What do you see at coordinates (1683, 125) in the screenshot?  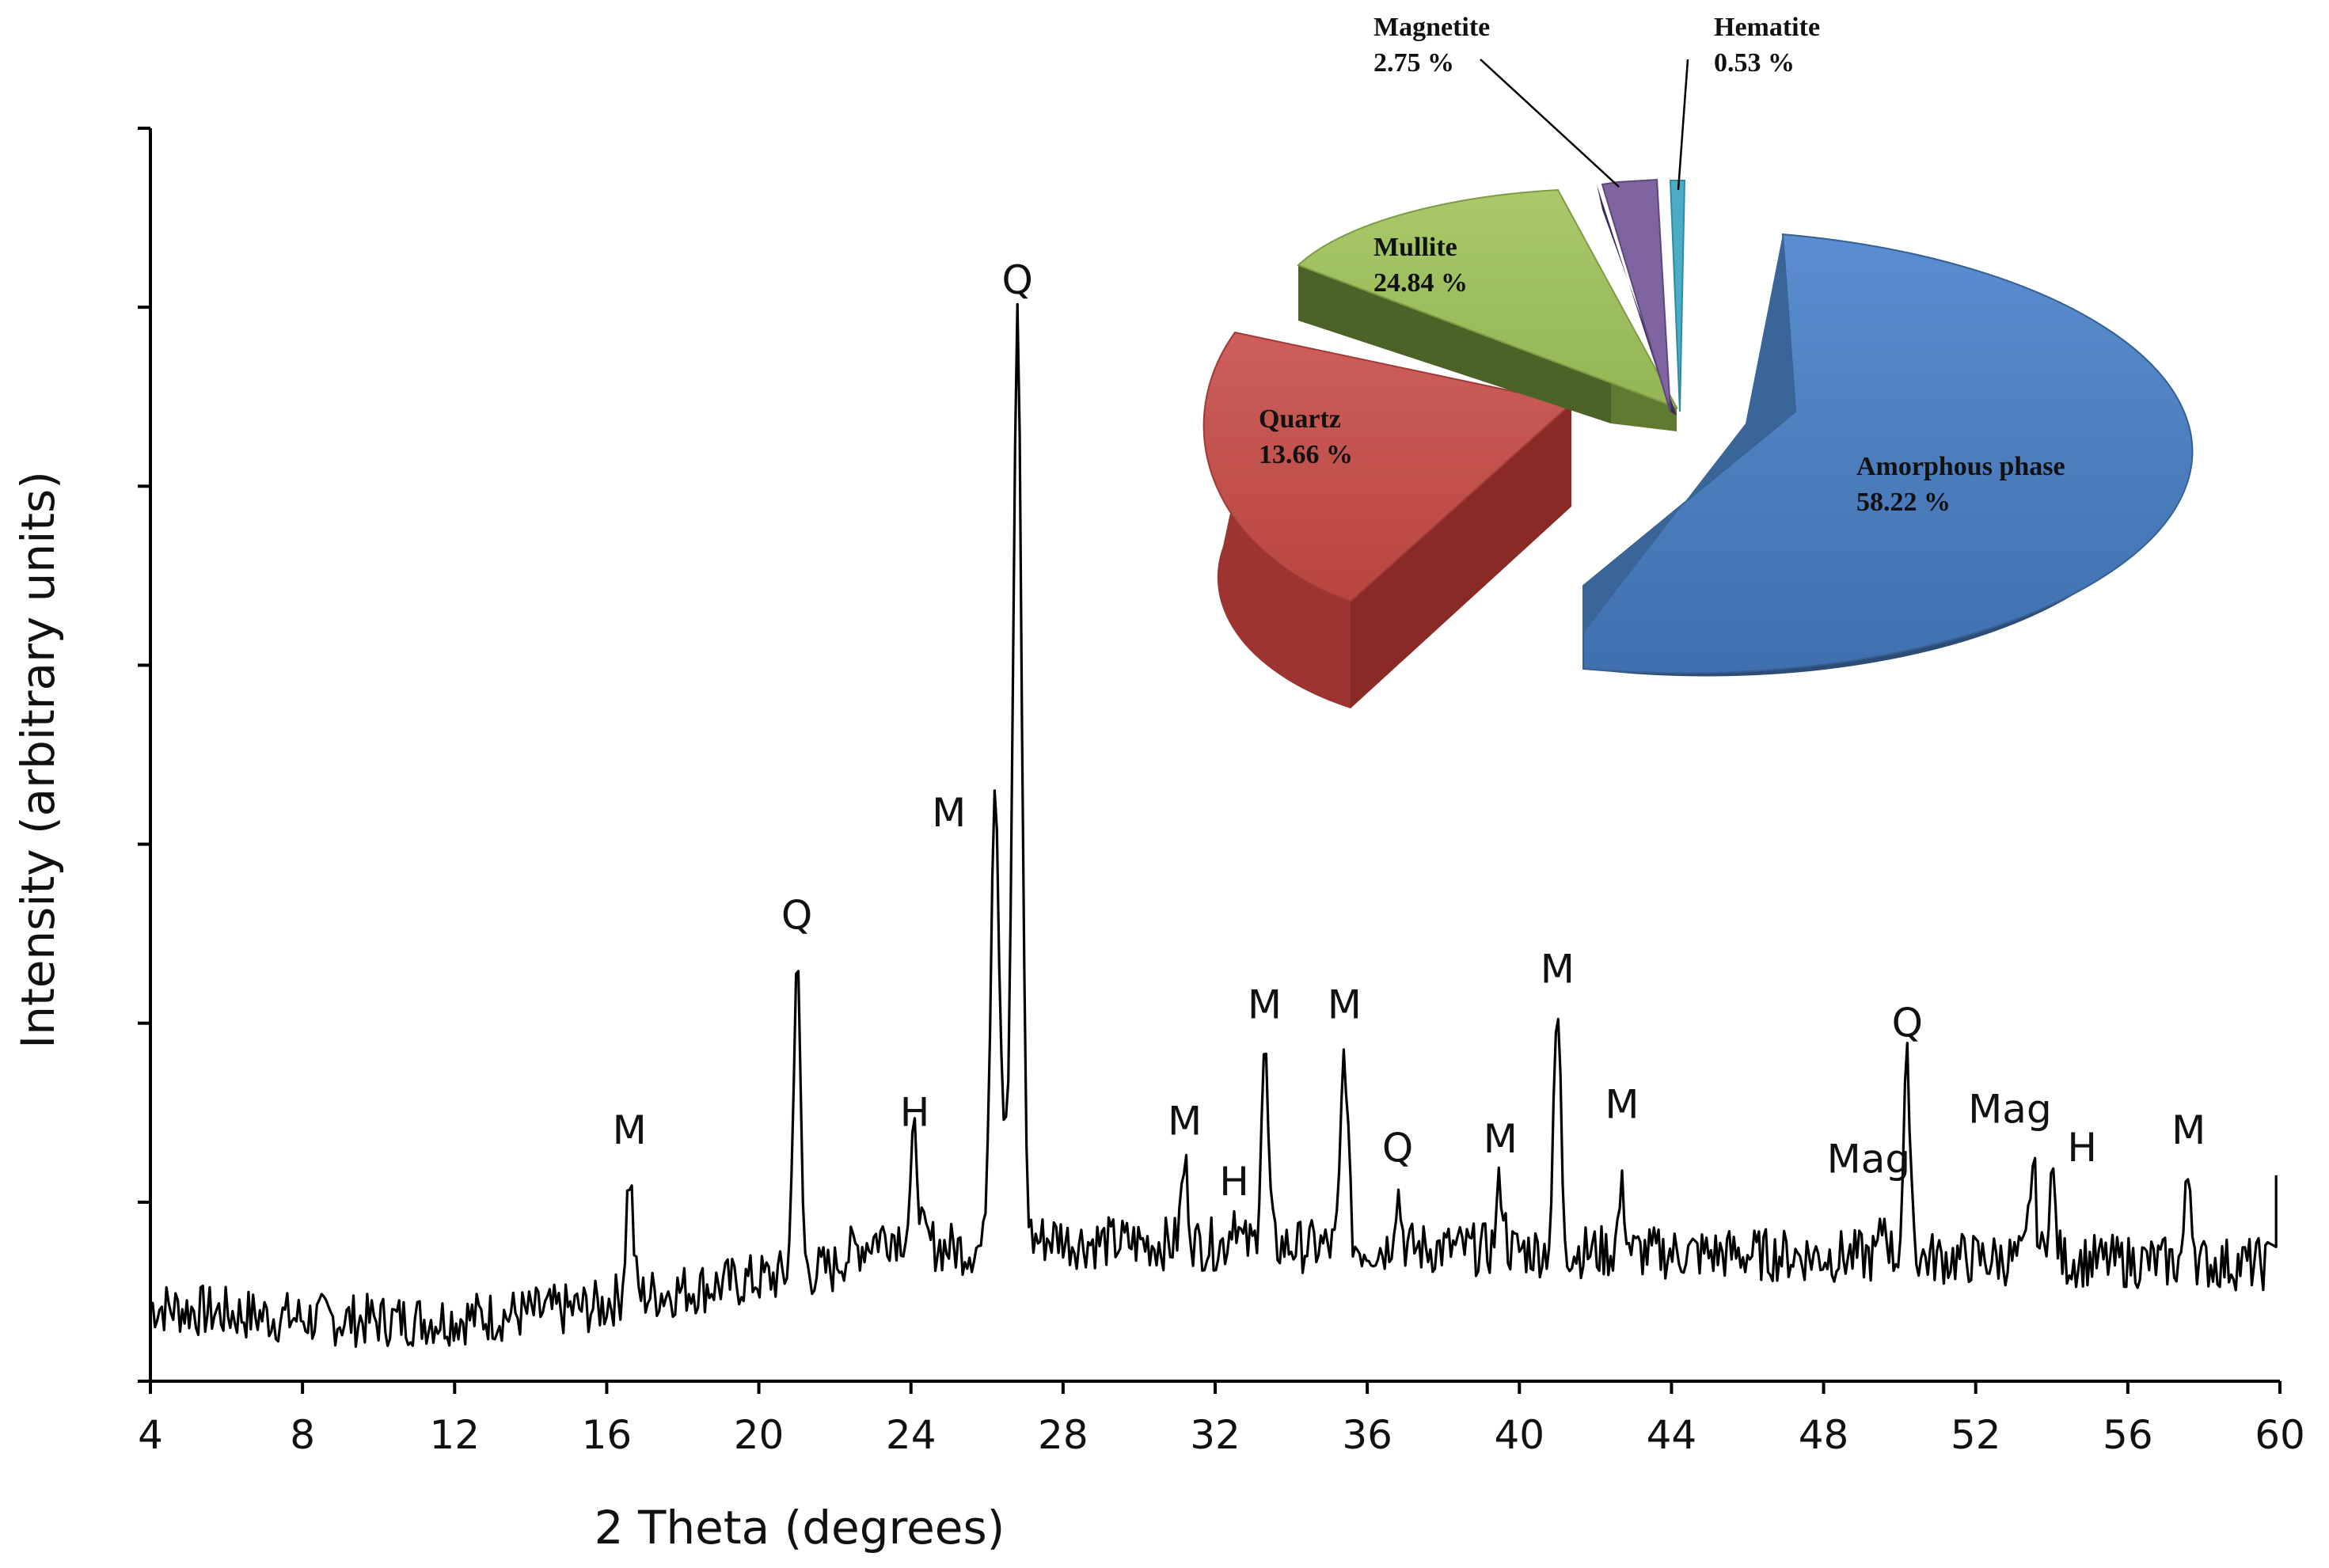 I see `leader-line-hematite` at bounding box center [1683, 125].